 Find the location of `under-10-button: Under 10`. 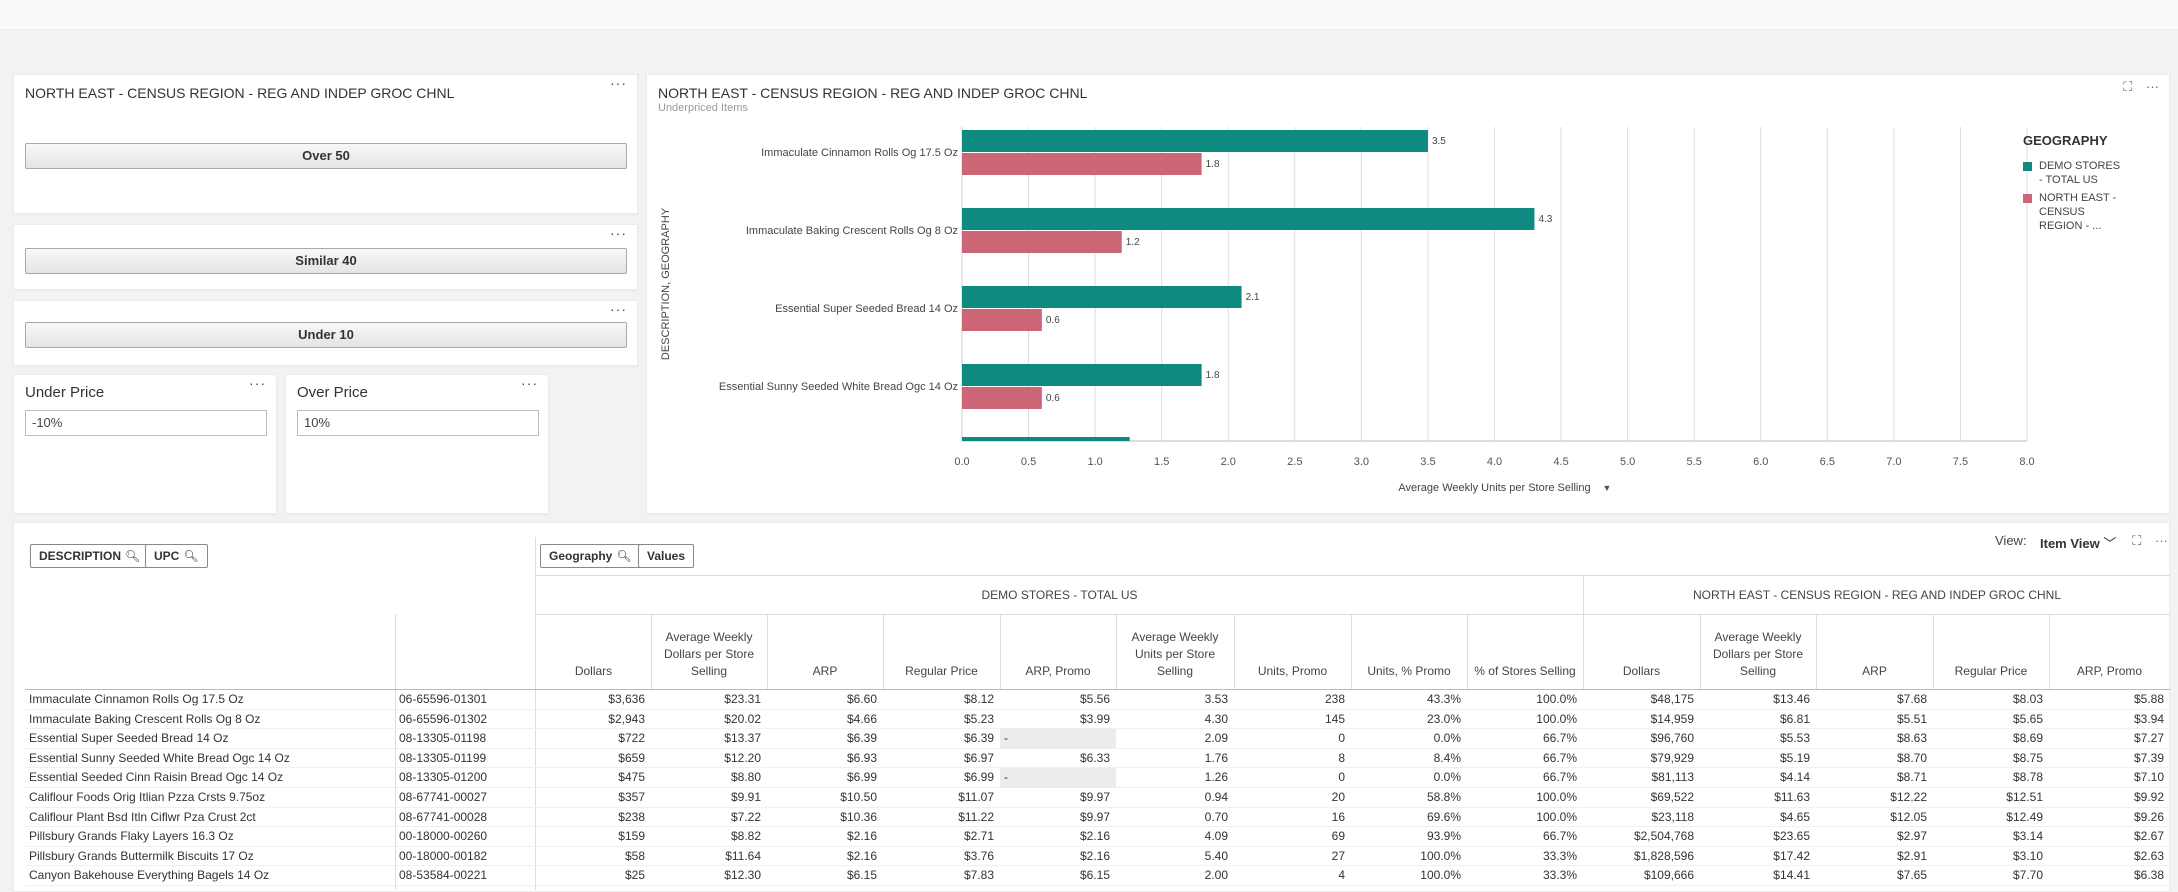

under-10-button: Under 10 is located at coordinates (326, 335).